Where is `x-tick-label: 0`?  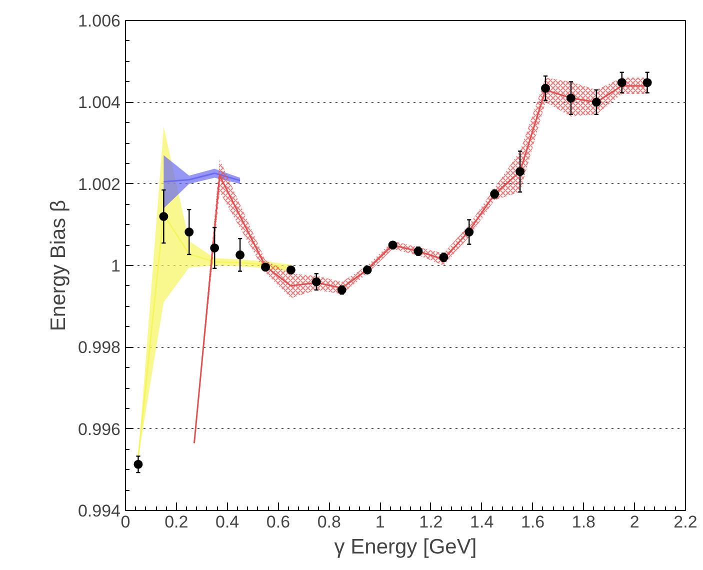
x-tick-label: 0 is located at coordinates (125, 522).